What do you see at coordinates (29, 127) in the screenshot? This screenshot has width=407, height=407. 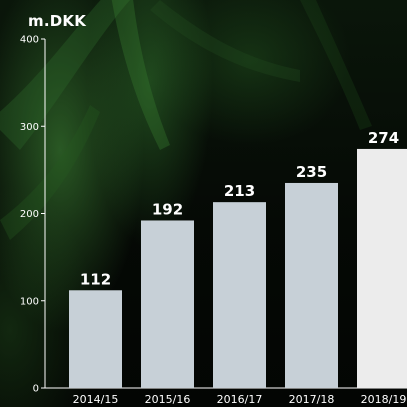 I see `y-tick-label: 300` at bounding box center [29, 127].